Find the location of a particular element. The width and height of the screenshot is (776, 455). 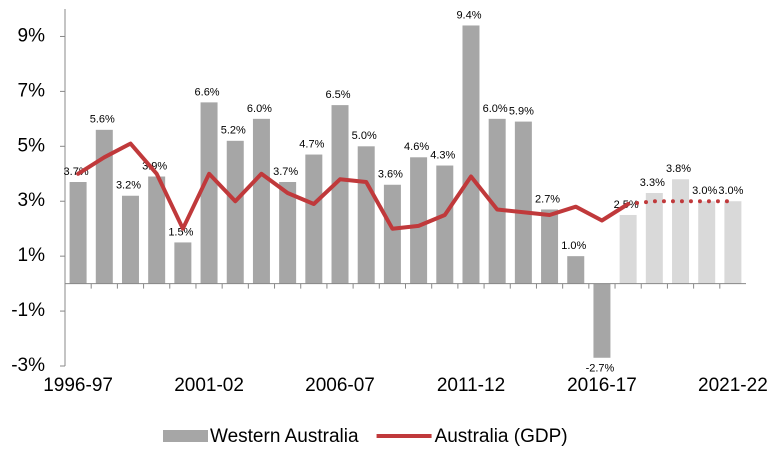

value-label: 9.4% is located at coordinates (468, 15).